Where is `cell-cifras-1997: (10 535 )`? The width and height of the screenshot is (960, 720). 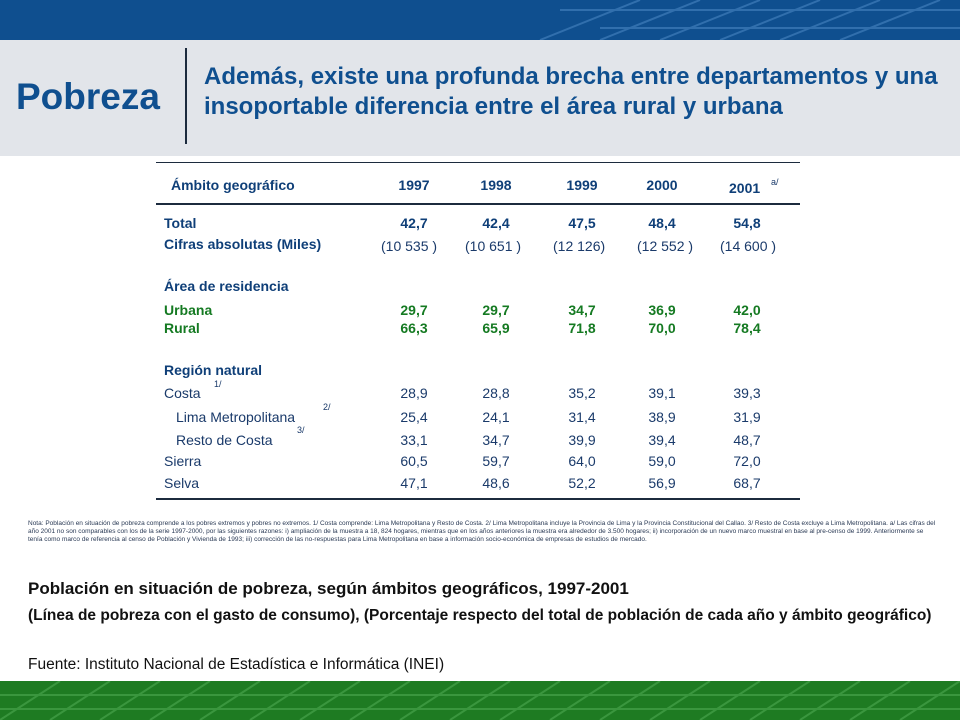 cell-cifras-1997: (10 535 ) is located at coordinates (409, 246).